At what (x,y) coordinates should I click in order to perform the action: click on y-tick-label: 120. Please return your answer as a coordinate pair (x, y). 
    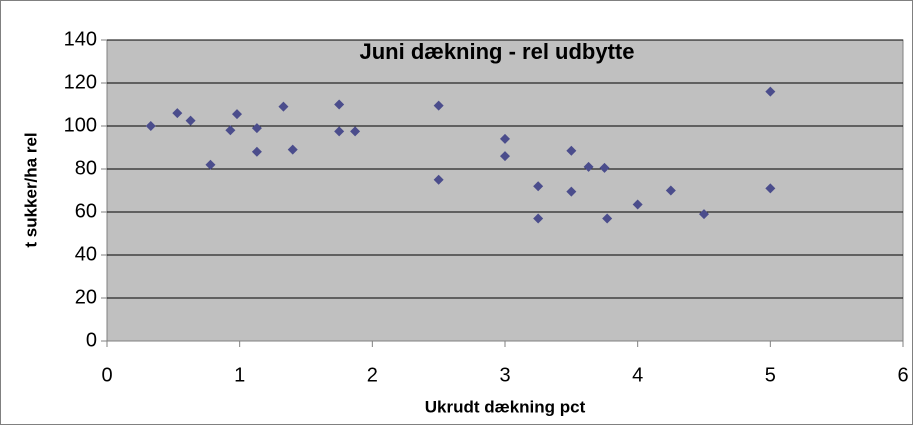
    Looking at the image, I should click on (80, 82).